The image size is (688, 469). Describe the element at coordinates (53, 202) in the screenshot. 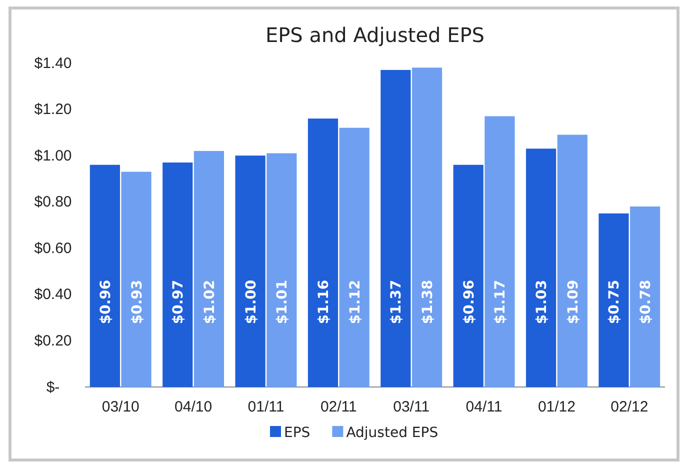

I see `y-tick-label: $0.80` at that location.